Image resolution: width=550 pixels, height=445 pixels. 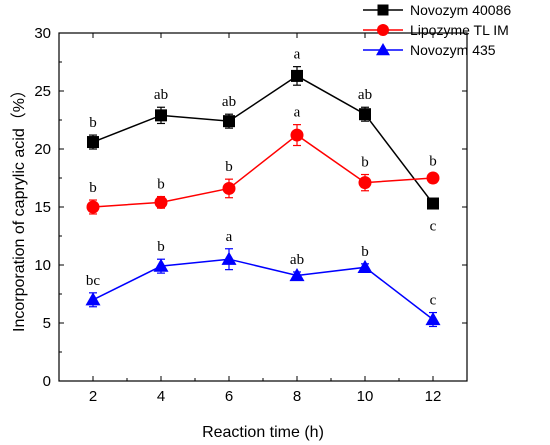 I want to click on legend-item: Novozym 40086, so click(x=437, y=10).